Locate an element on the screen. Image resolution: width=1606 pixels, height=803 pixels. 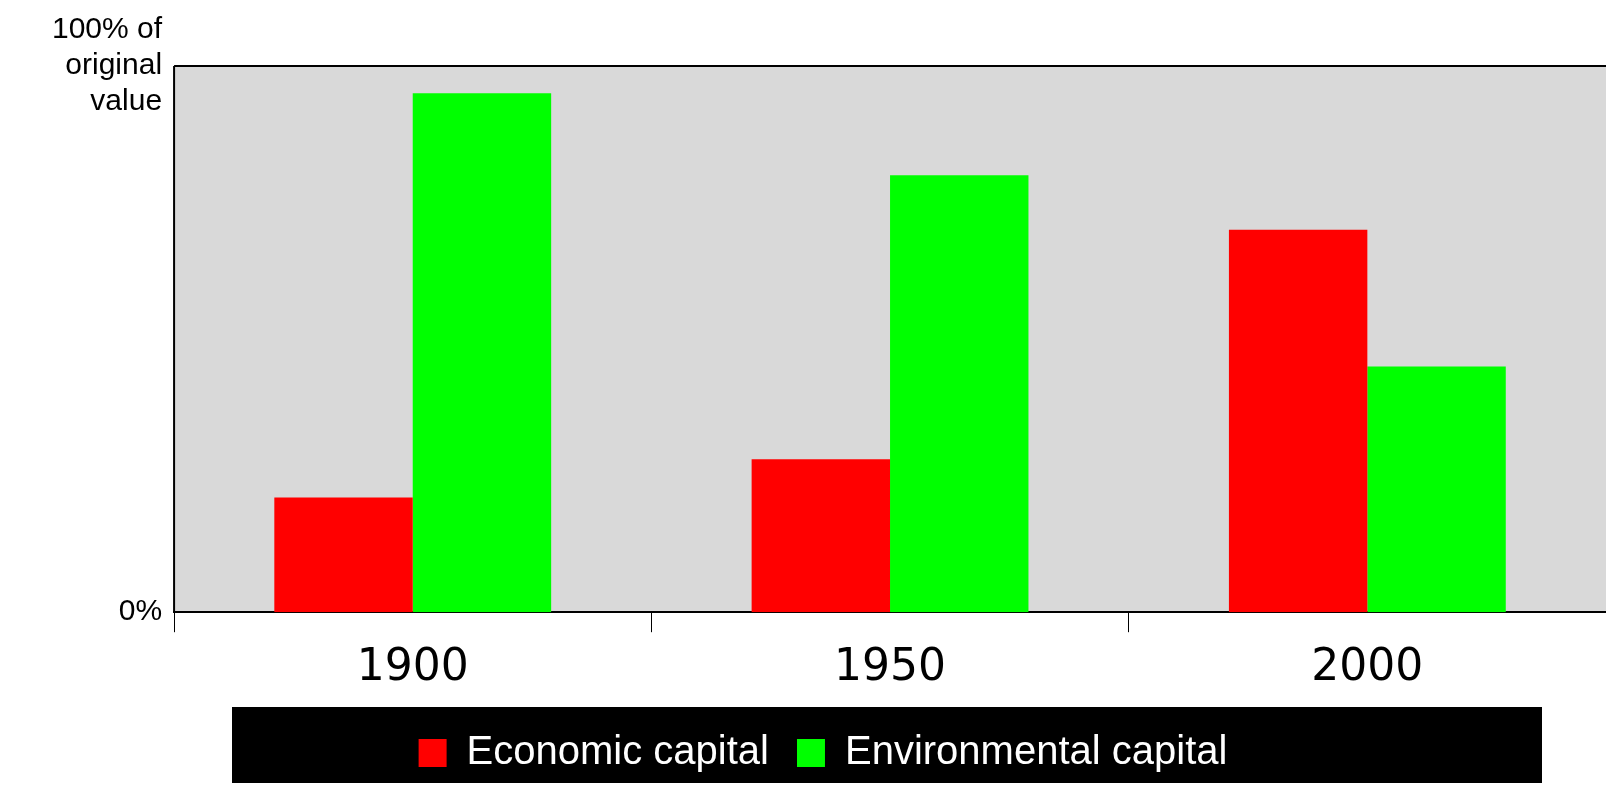
x-tick-label: 1950 is located at coordinates (890, 665).